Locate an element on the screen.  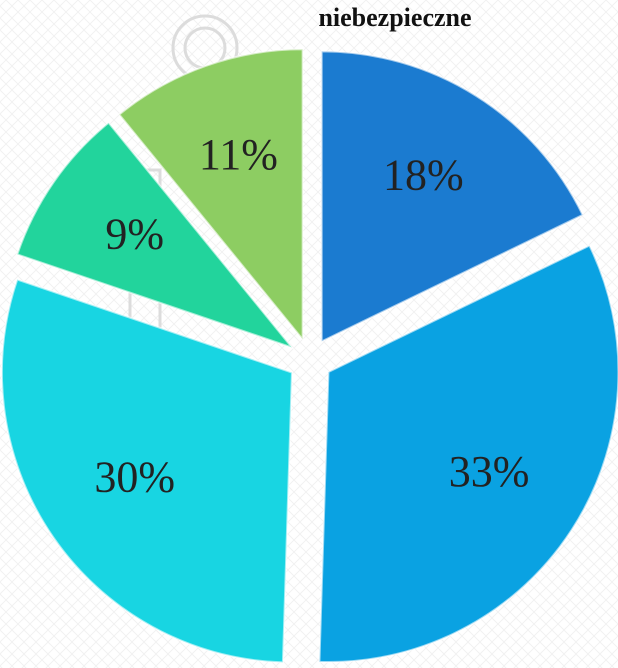
slice-label: 33% is located at coordinates (489, 471).